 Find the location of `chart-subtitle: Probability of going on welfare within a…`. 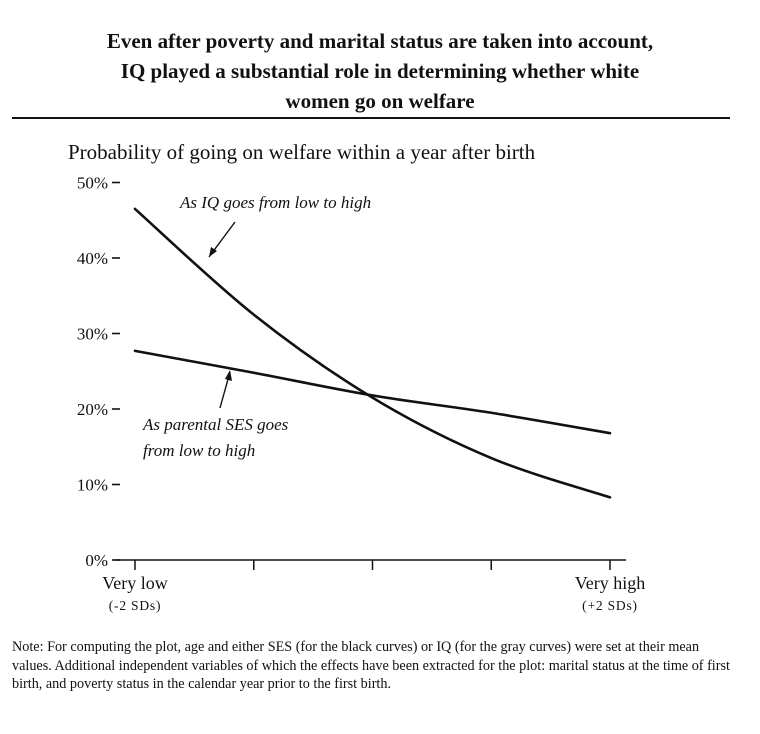

chart-subtitle: Probability of going on welfare within a… is located at coordinates (302, 152).